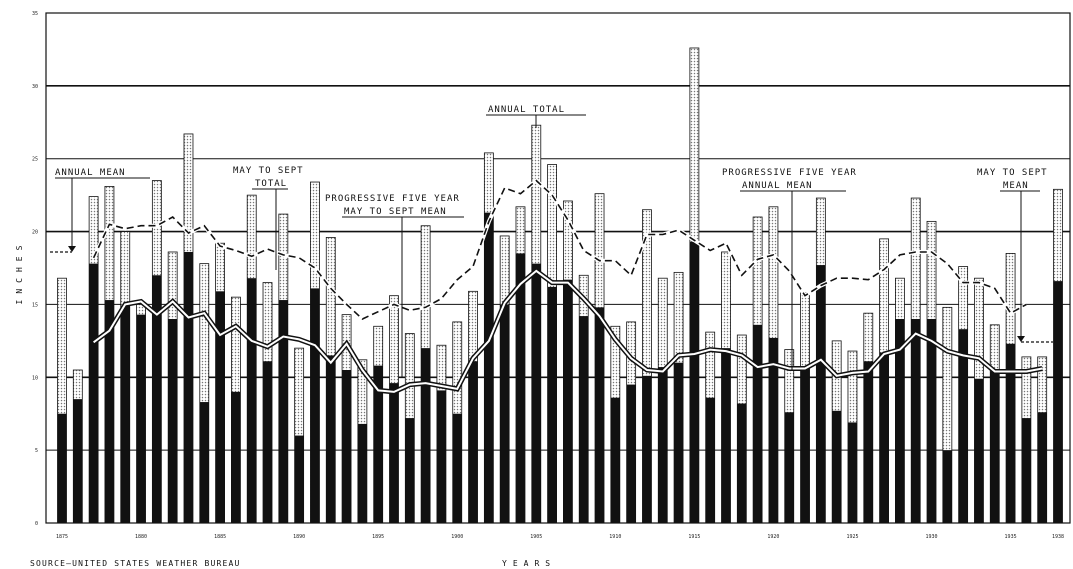 The width and height of the screenshot is (1073, 569). I want to click on label-annual-mean: ANNUAL MEAN, so click(90, 173).